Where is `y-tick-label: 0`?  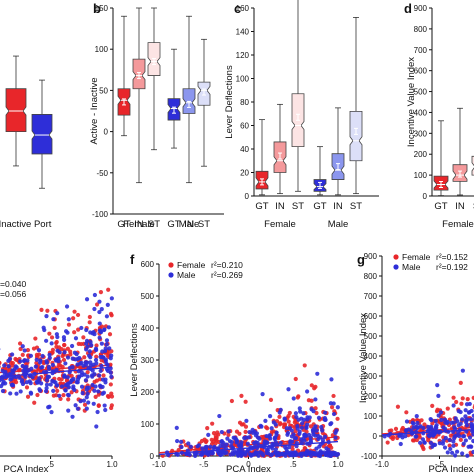
y-tick-label: 0 is located at coordinates (375, 436).